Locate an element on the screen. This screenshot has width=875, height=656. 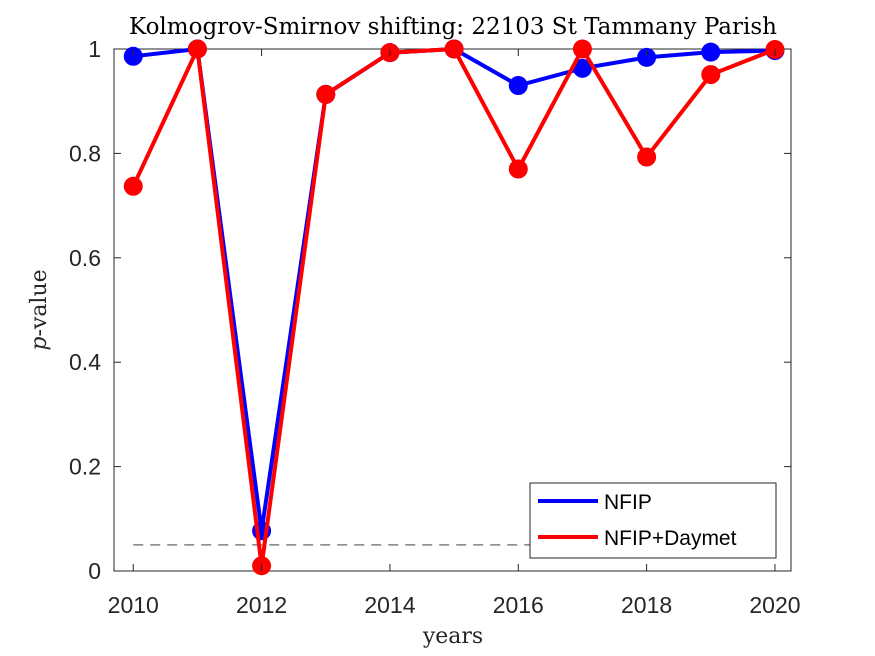
legend-label-nfip-daymet: NFIP+Daymet is located at coordinates (670, 538).